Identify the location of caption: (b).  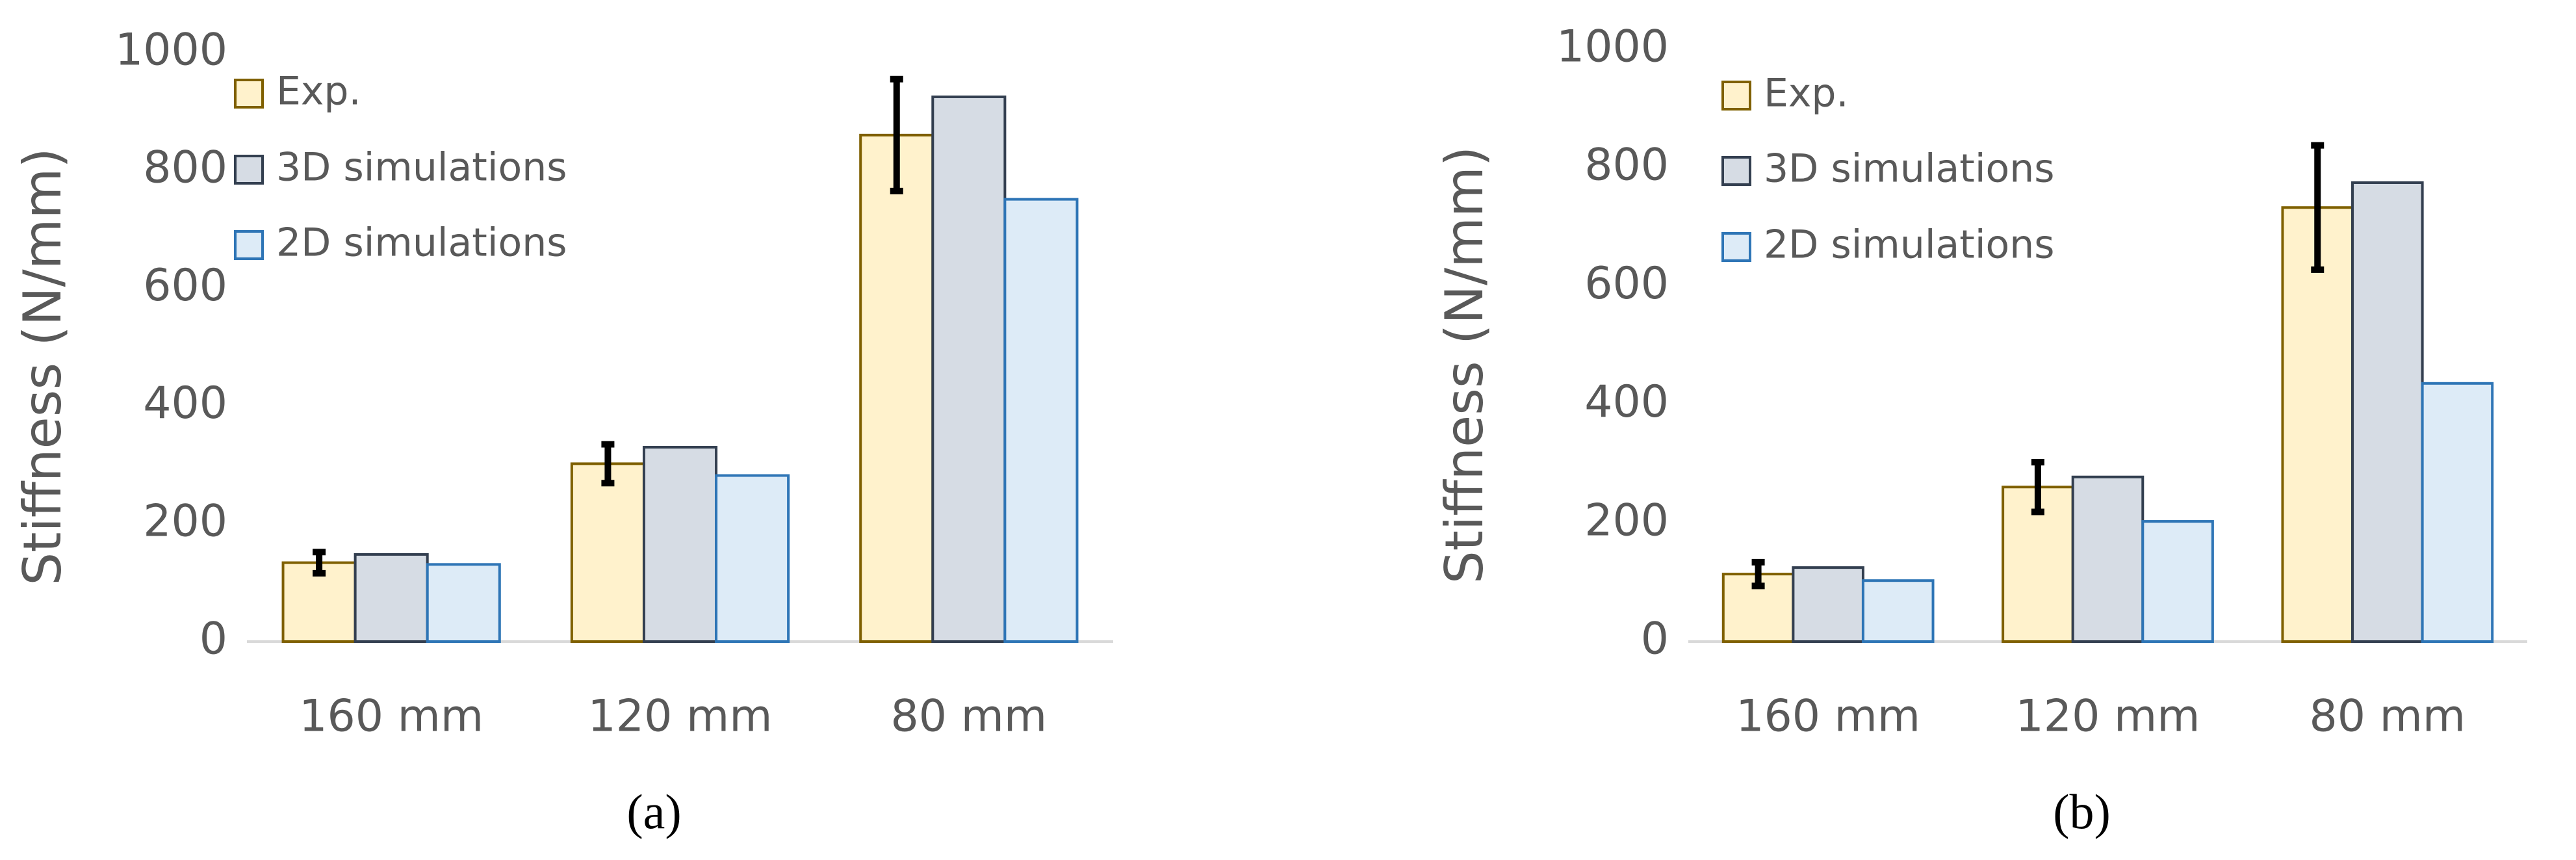
(2082, 812).